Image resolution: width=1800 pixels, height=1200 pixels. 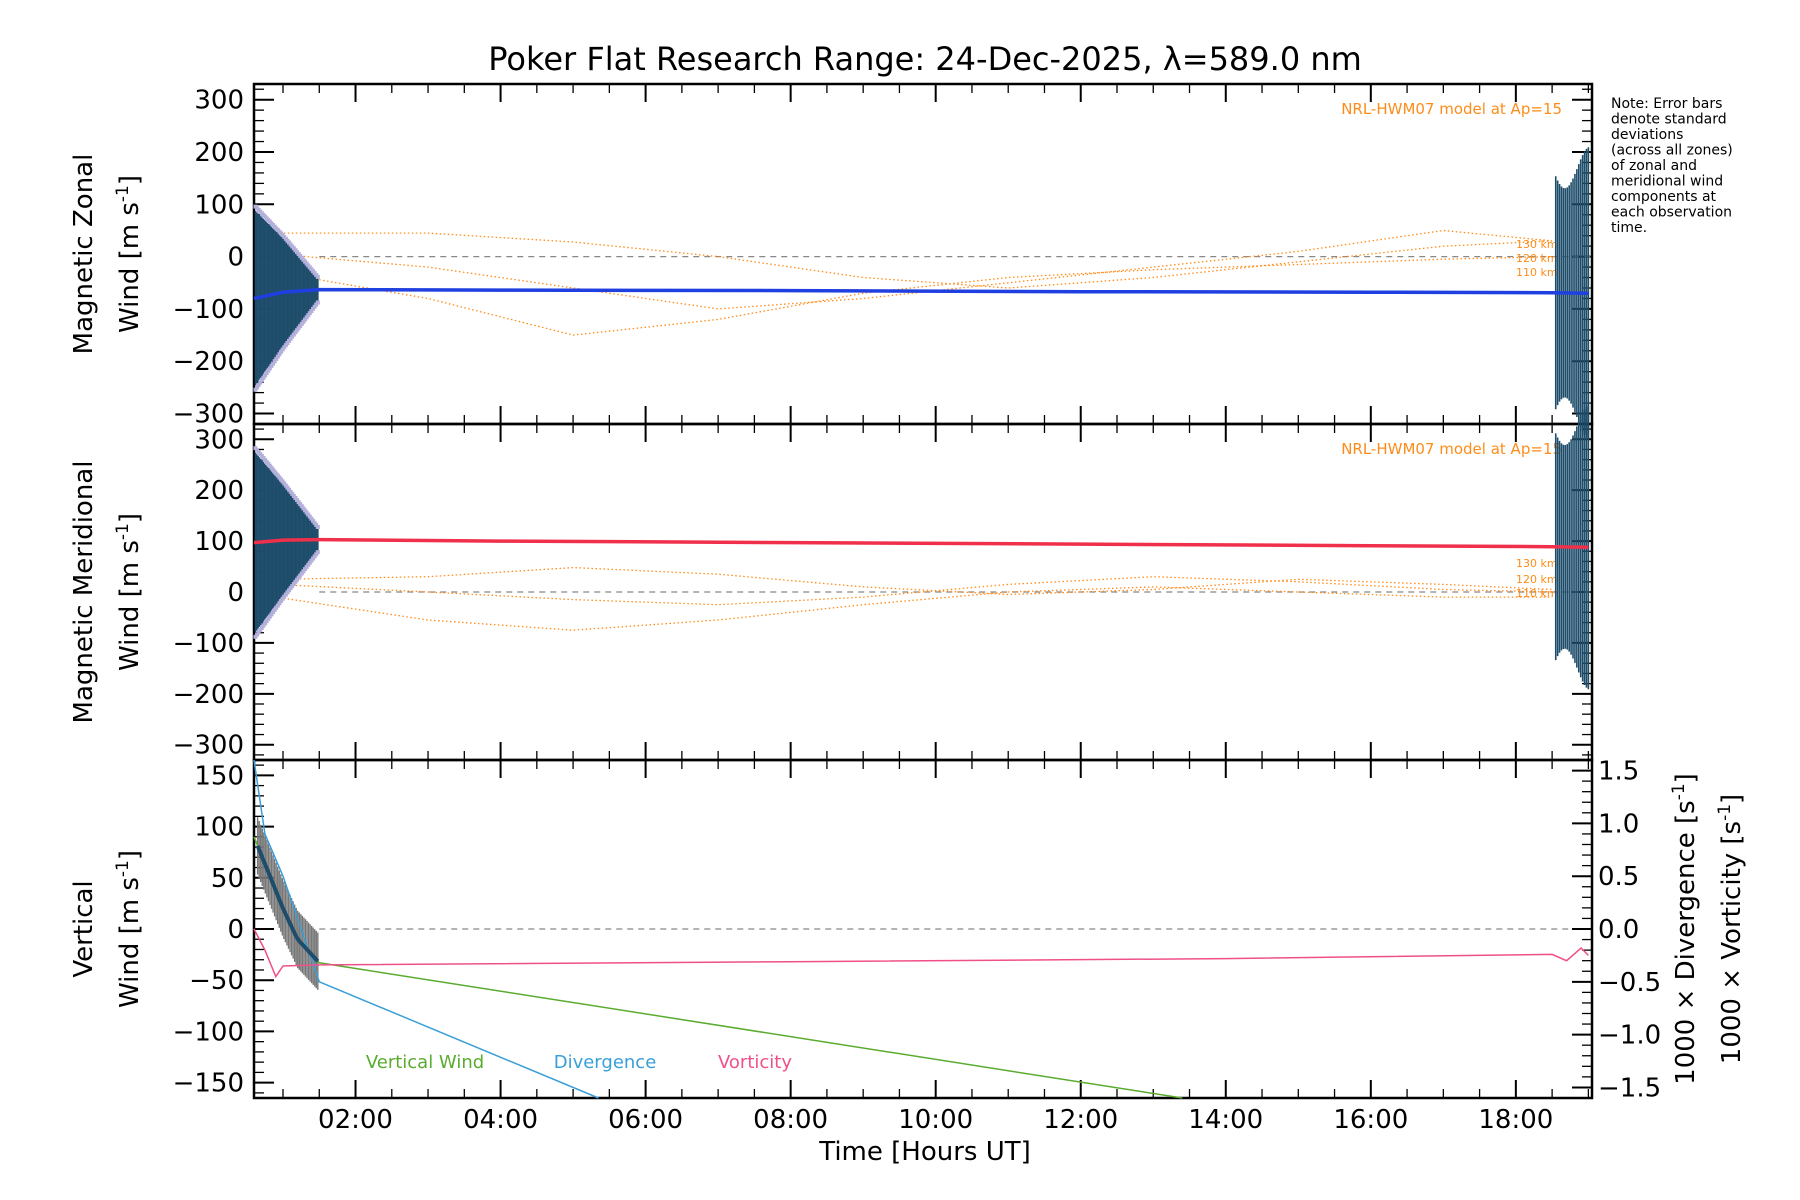 What do you see at coordinates (208, 362) in the screenshot?
I see `y-tick-label: −200` at bounding box center [208, 362].